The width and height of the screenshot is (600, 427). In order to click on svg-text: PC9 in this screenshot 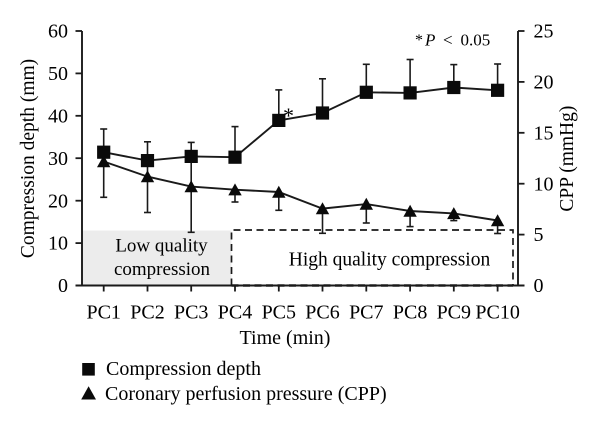, I will do `click(454, 313)`.